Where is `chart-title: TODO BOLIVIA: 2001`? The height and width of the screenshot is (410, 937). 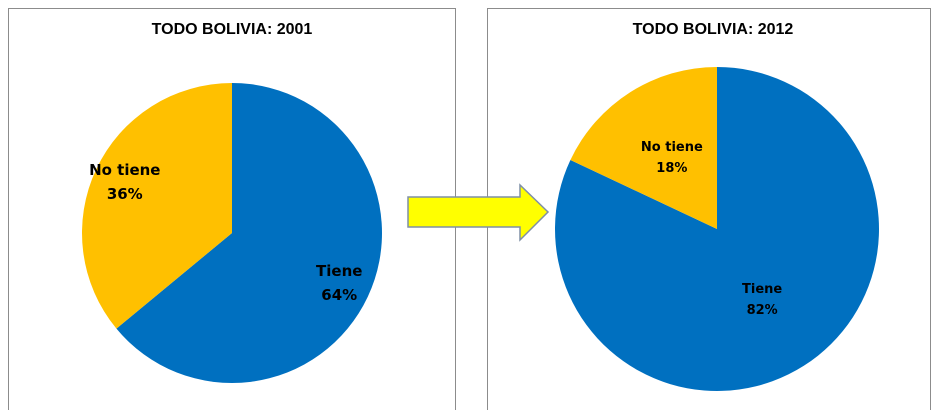
chart-title: TODO BOLIVIA: 2001 is located at coordinates (232, 29).